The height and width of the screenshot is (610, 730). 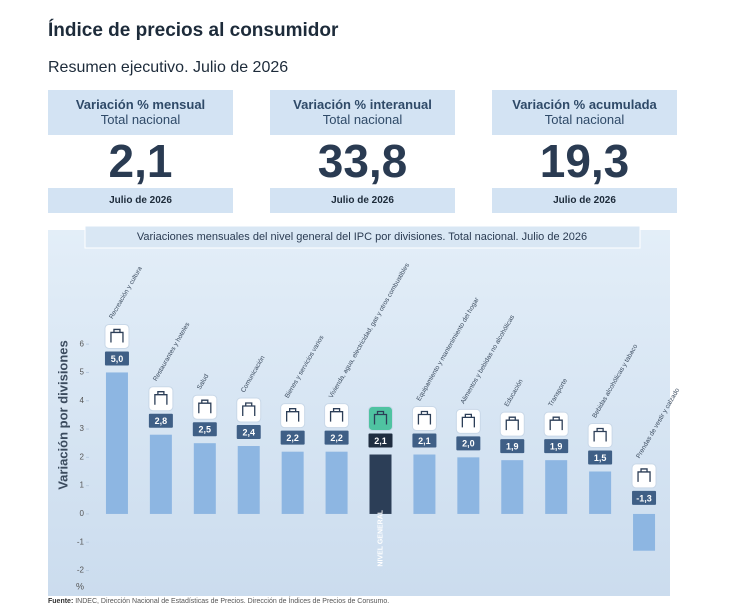 I want to click on card-head: Variación % acumulada Total nacional, so click(x=584, y=112).